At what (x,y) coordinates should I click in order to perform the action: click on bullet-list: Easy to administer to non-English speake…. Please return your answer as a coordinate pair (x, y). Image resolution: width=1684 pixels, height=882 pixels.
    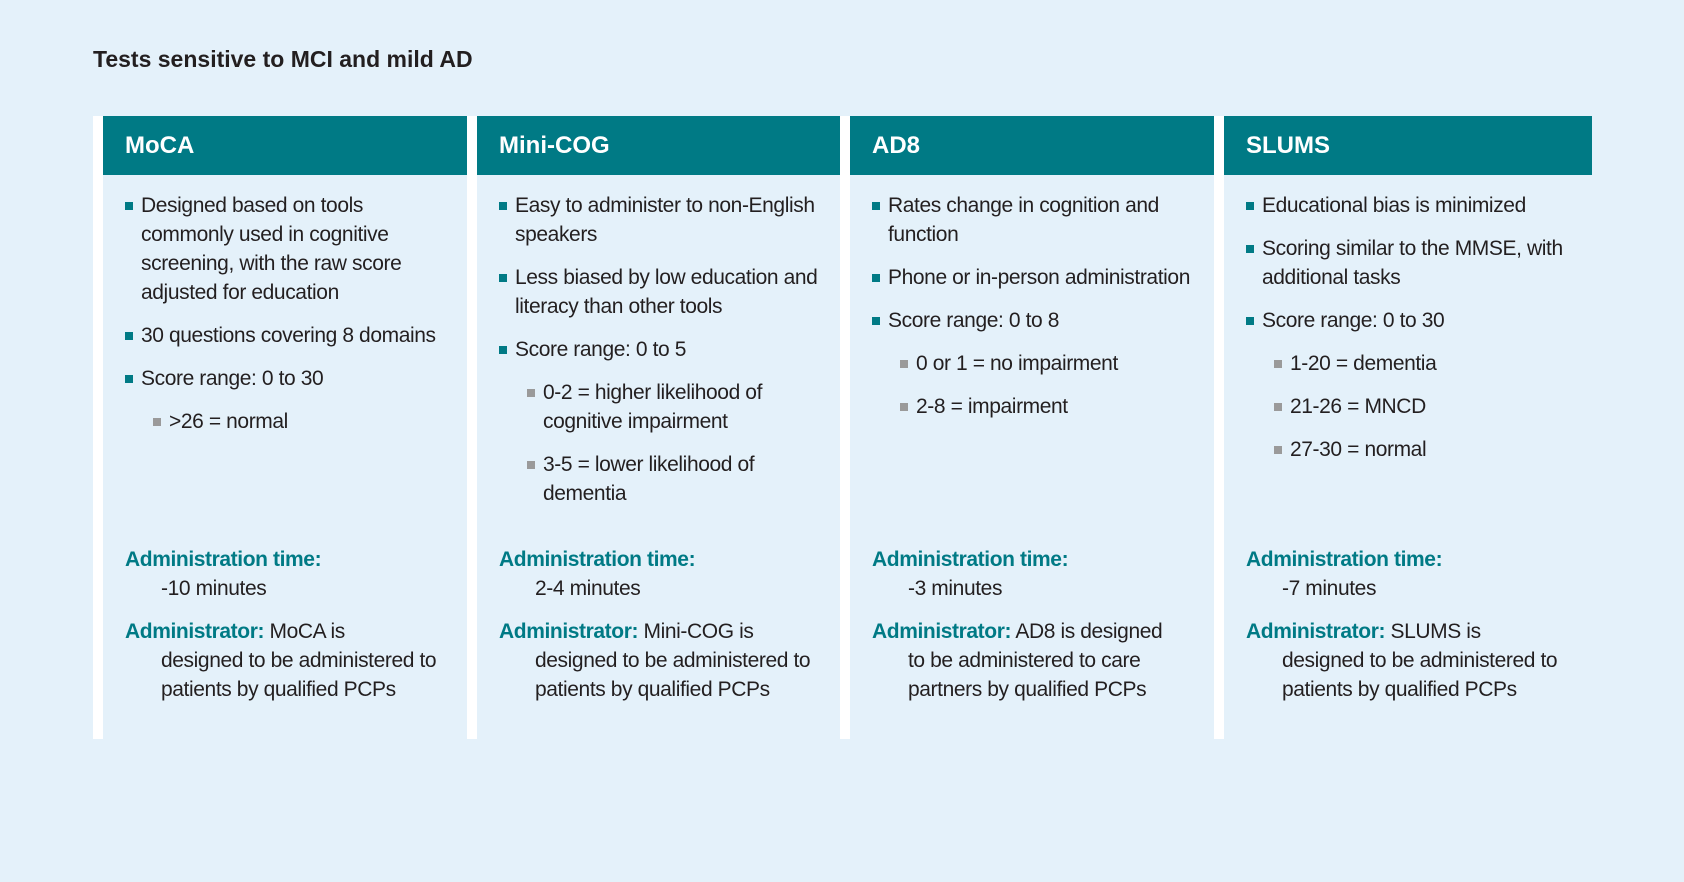
    Looking at the image, I should click on (665, 356).